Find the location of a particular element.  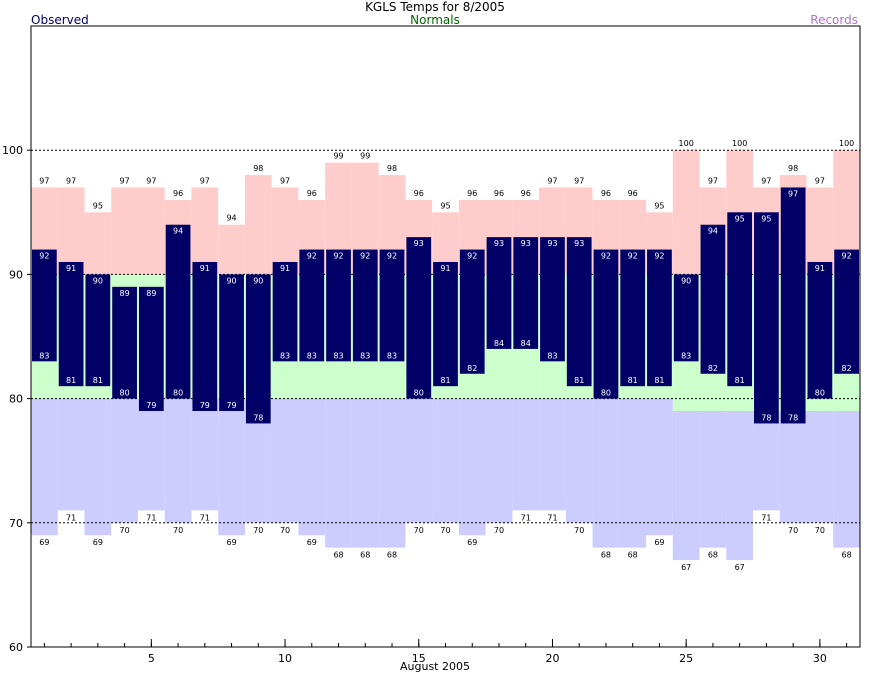

observed-high-label: 94 is located at coordinates (713, 231).